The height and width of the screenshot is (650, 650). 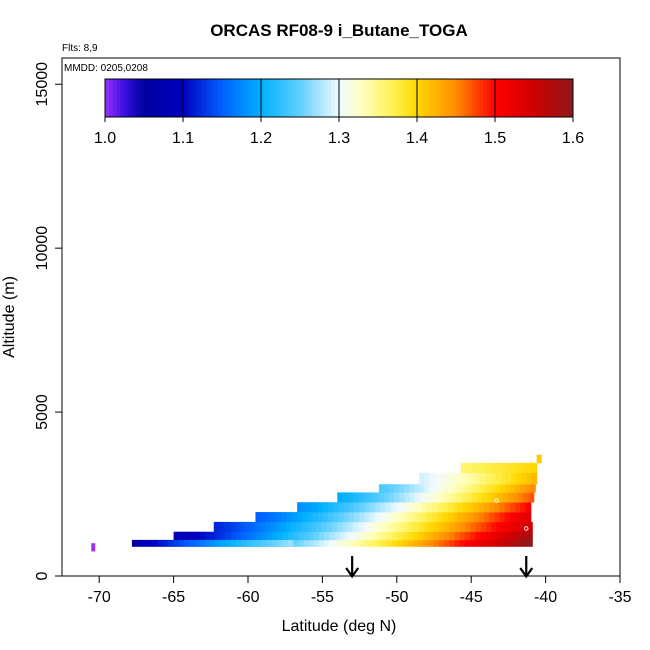 What do you see at coordinates (316, 516) in the screenshot?
I see `plot-layer` at bounding box center [316, 516].